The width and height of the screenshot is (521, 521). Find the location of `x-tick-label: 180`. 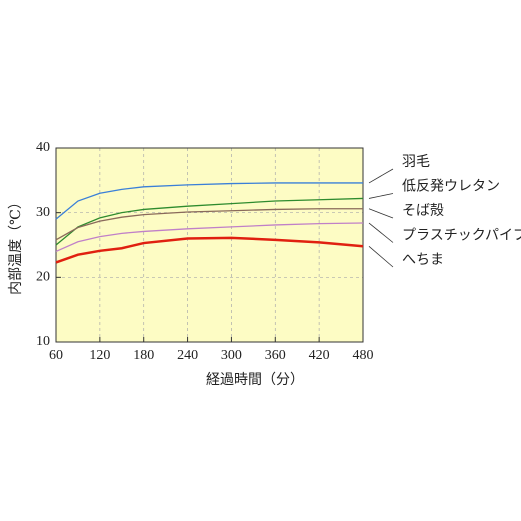

x-tick-label: 180 is located at coordinates (143, 355).